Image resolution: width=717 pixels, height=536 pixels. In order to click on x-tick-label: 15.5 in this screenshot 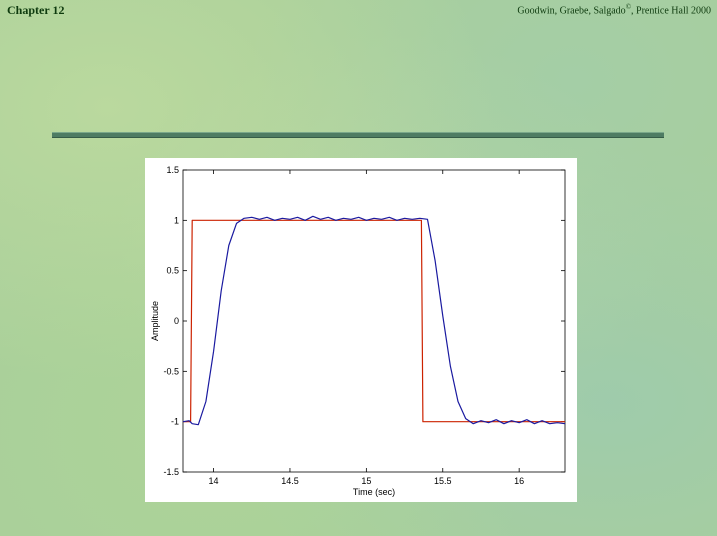, I will do `click(443, 481)`.